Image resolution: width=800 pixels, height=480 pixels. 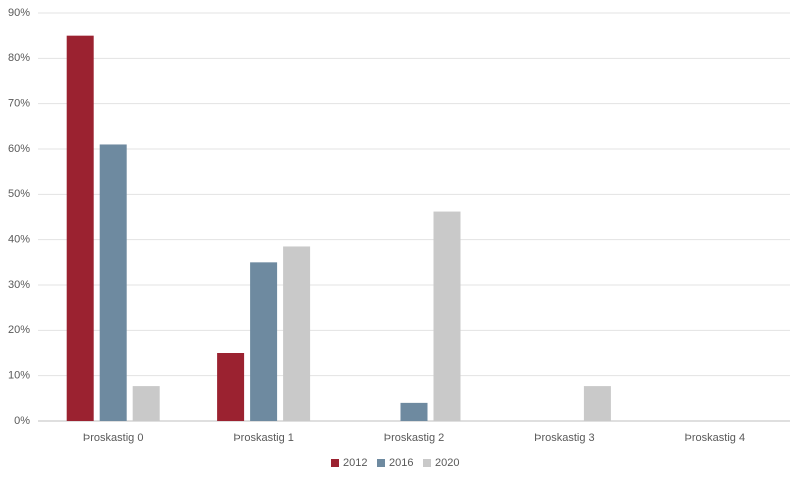 I want to click on x-tick-label: Þroskastig 0, so click(x=113, y=438).